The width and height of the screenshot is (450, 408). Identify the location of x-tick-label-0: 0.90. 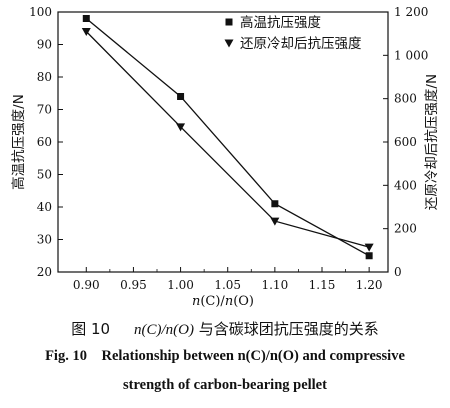
(86, 285).